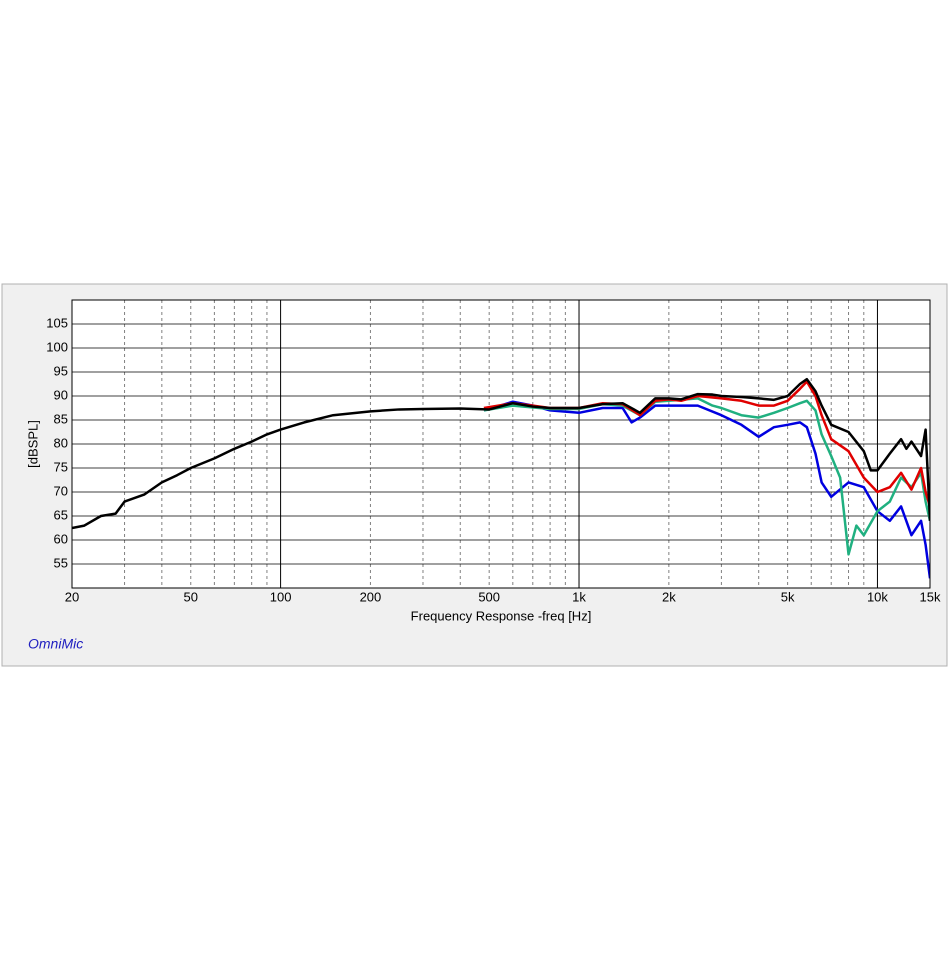  What do you see at coordinates (61, 562) in the screenshot?
I see `y-tick-label: 55` at bounding box center [61, 562].